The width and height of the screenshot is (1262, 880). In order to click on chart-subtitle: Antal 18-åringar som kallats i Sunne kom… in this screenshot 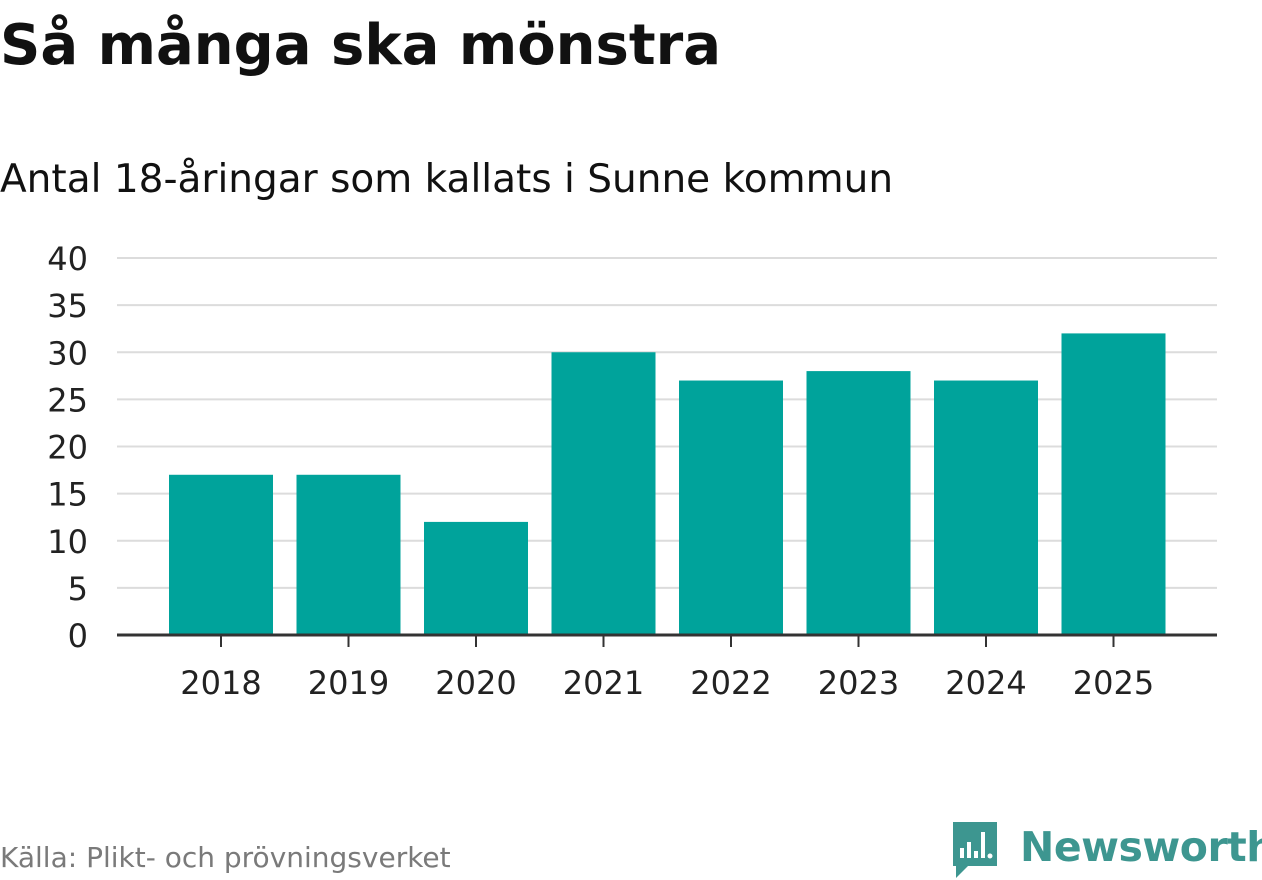, I will do `click(447, 179)`.